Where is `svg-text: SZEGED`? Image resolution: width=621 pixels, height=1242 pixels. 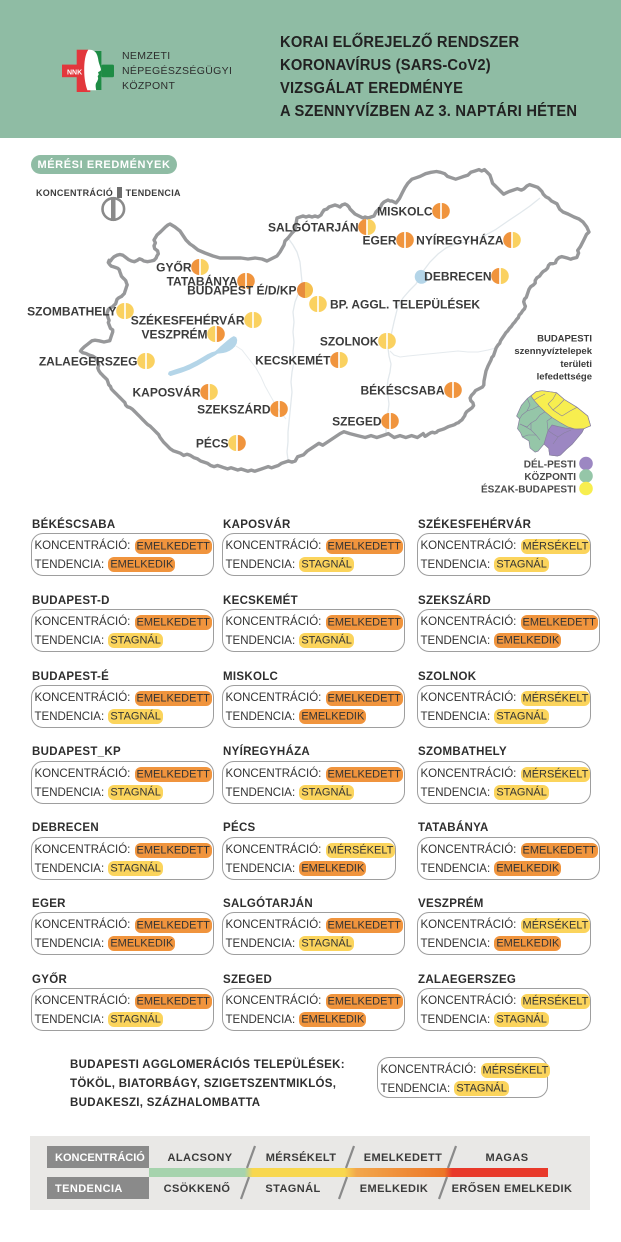
svg-text: SZEGED is located at coordinates (357, 422).